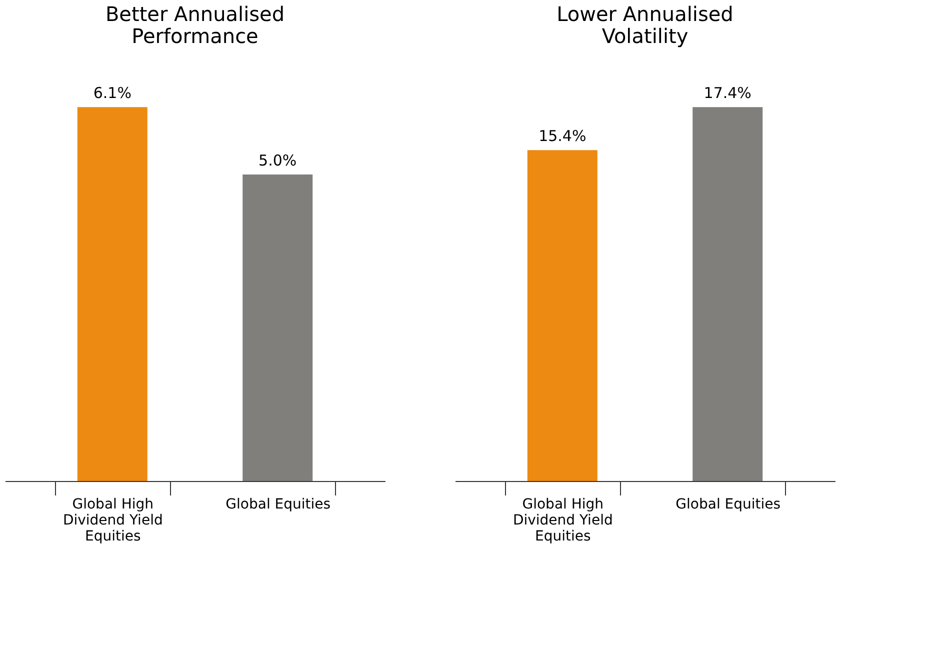 Image resolution: width=925 pixels, height=661 pixels. I want to click on chart-title: Better Annualised Performance, so click(195, 25).